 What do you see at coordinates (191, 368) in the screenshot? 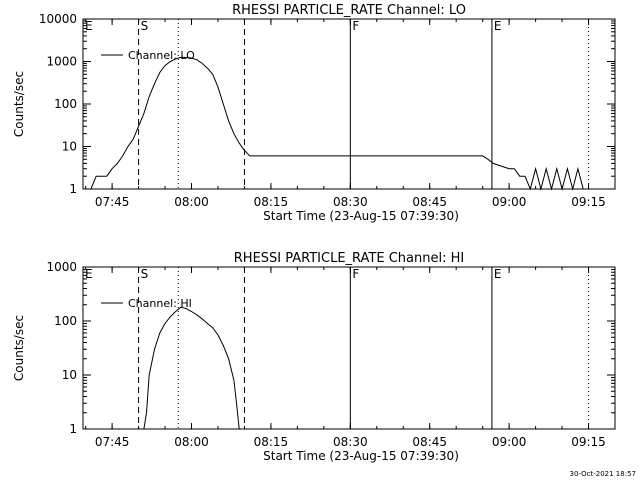
I see `series-line` at bounding box center [191, 368].